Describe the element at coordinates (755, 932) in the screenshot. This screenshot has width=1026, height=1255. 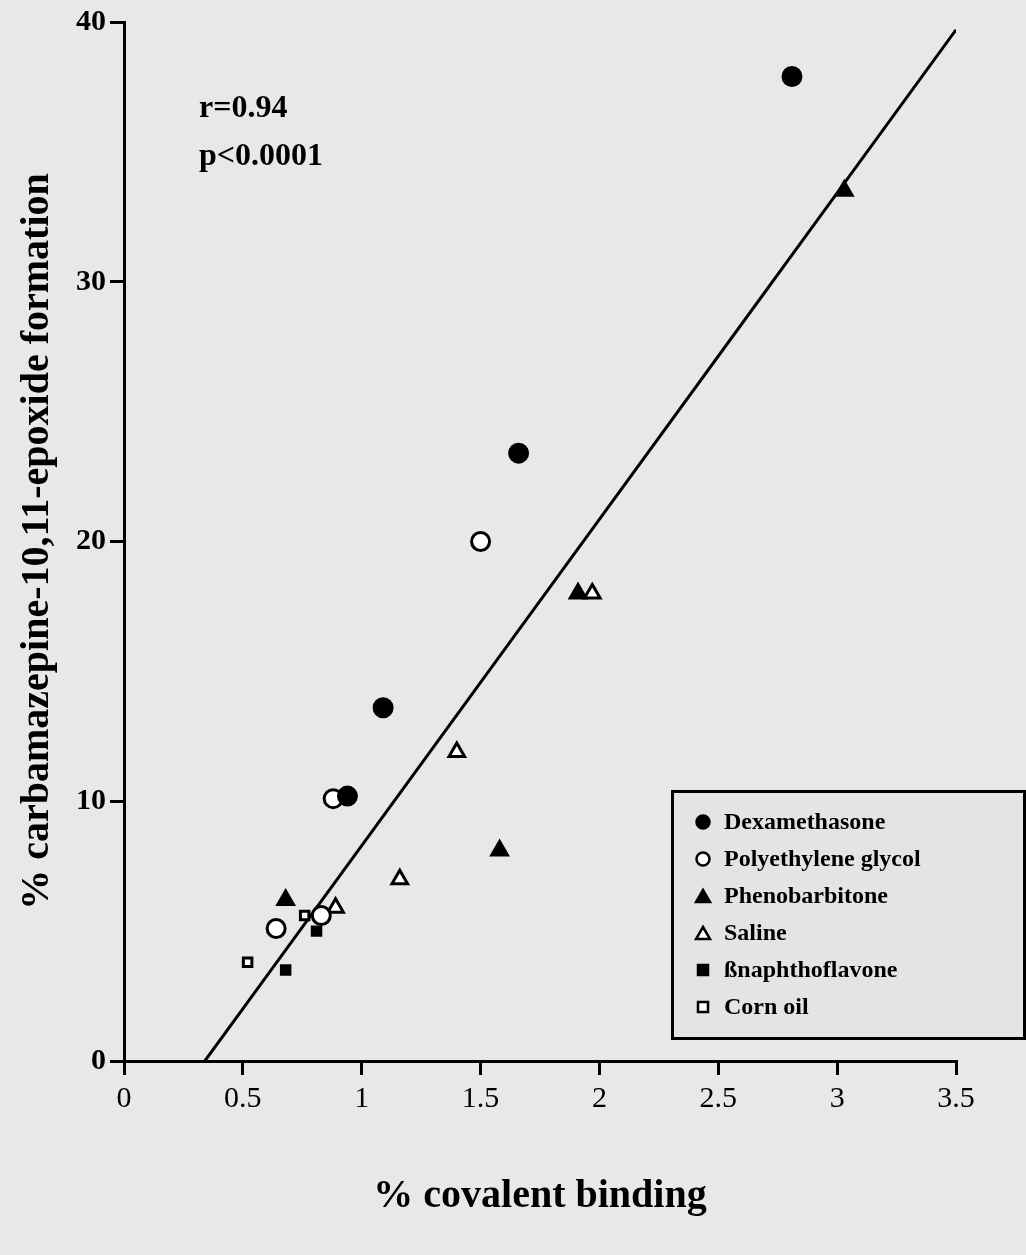
I see `legend-label: Saline` at that location.